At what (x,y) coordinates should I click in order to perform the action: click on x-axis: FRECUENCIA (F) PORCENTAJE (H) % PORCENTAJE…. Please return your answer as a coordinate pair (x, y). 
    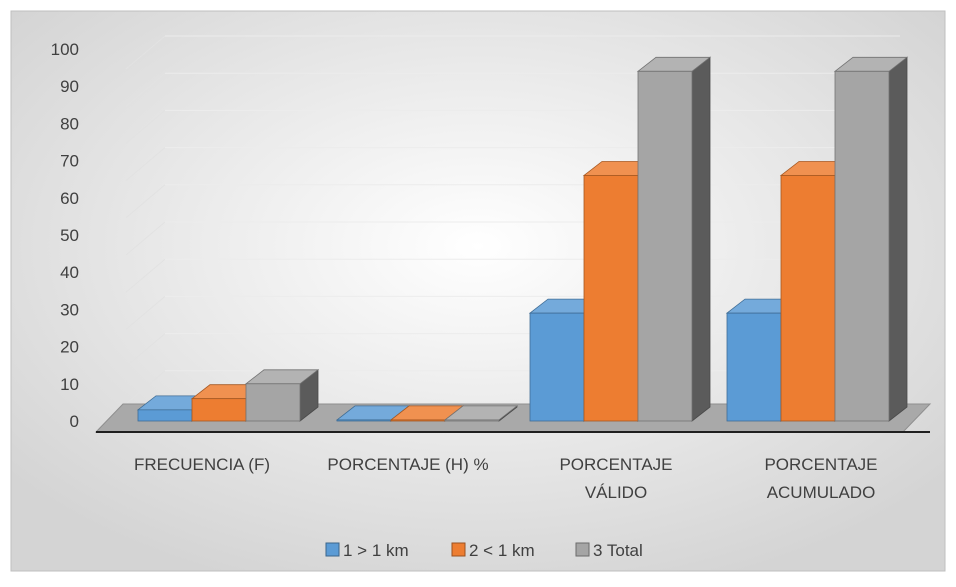
    Looking at the image, I should click on (506, 478).